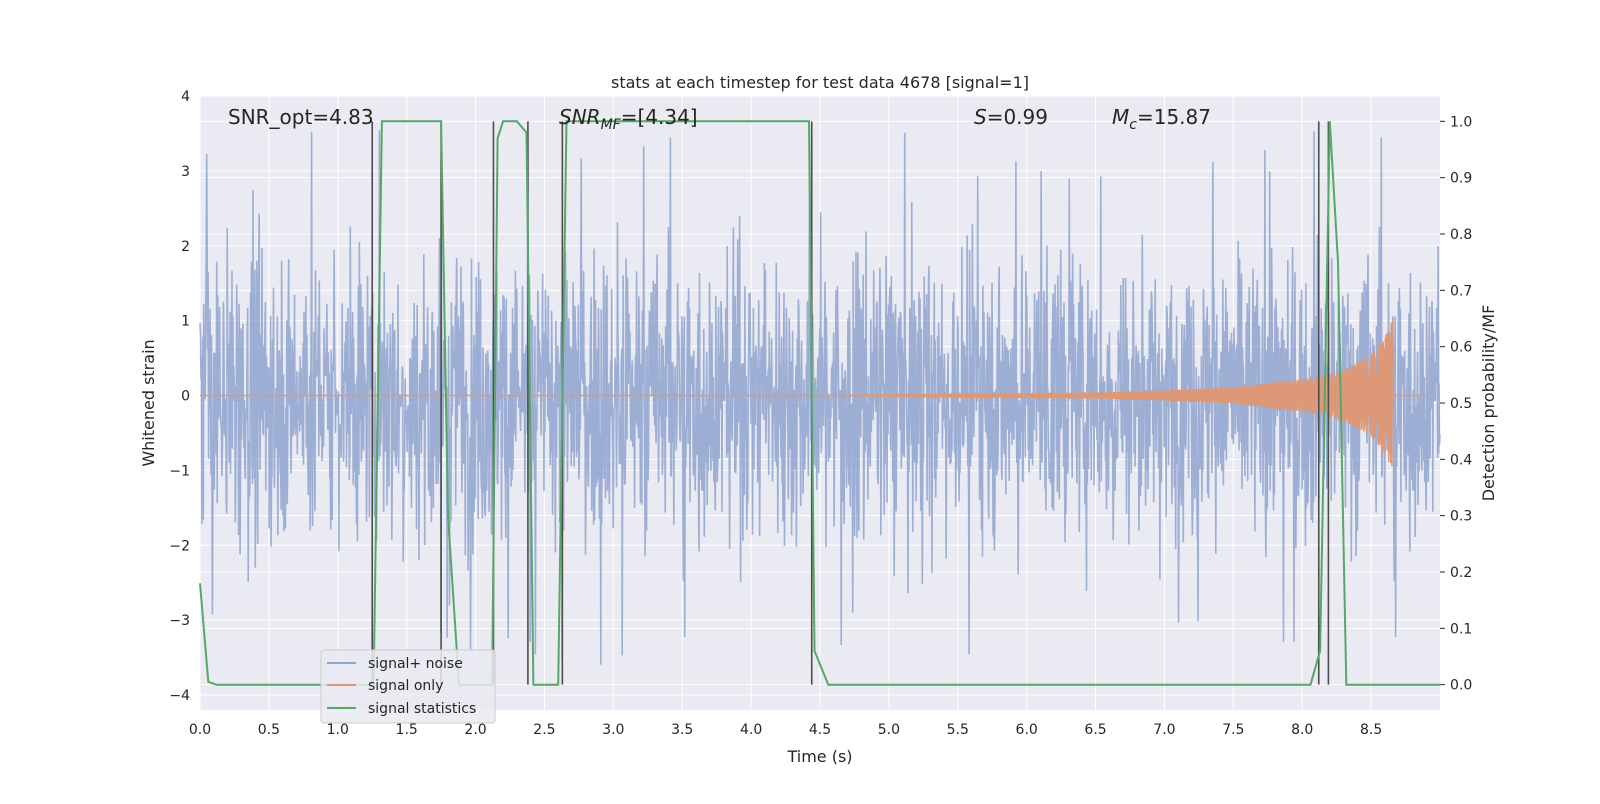 Image resolution: width=1600 pixels, height=804 pixels. I want to click on annotation-snr-mf-sub: MF, so click(611, 125).